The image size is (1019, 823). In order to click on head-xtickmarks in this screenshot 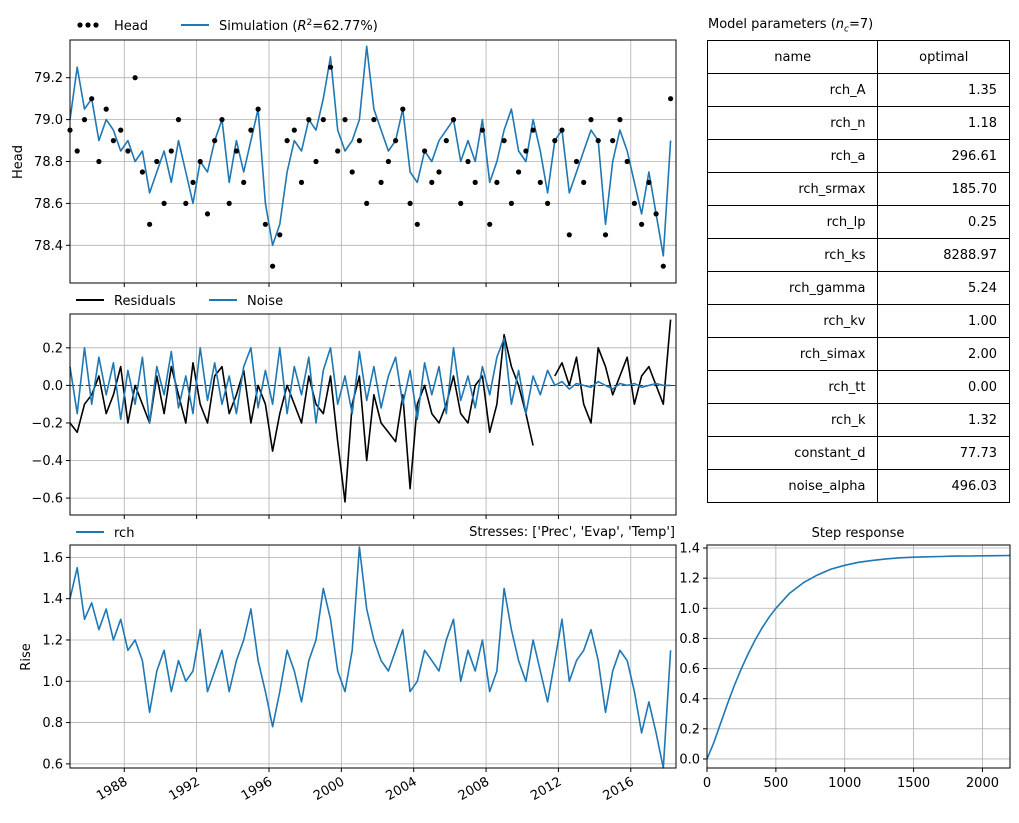, I will do `click(377, 285)`.